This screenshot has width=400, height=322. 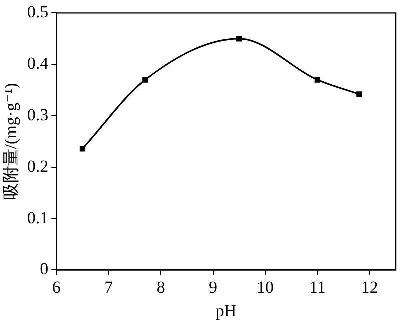 I want to click on x-tick-label: 7, so click(x=109, y=287).